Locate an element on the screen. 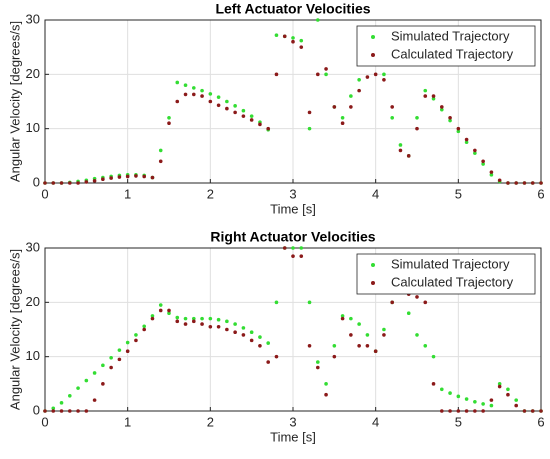 The image size is (550, 459). x-tick-label: 3 is located at coordinates (292, 193).